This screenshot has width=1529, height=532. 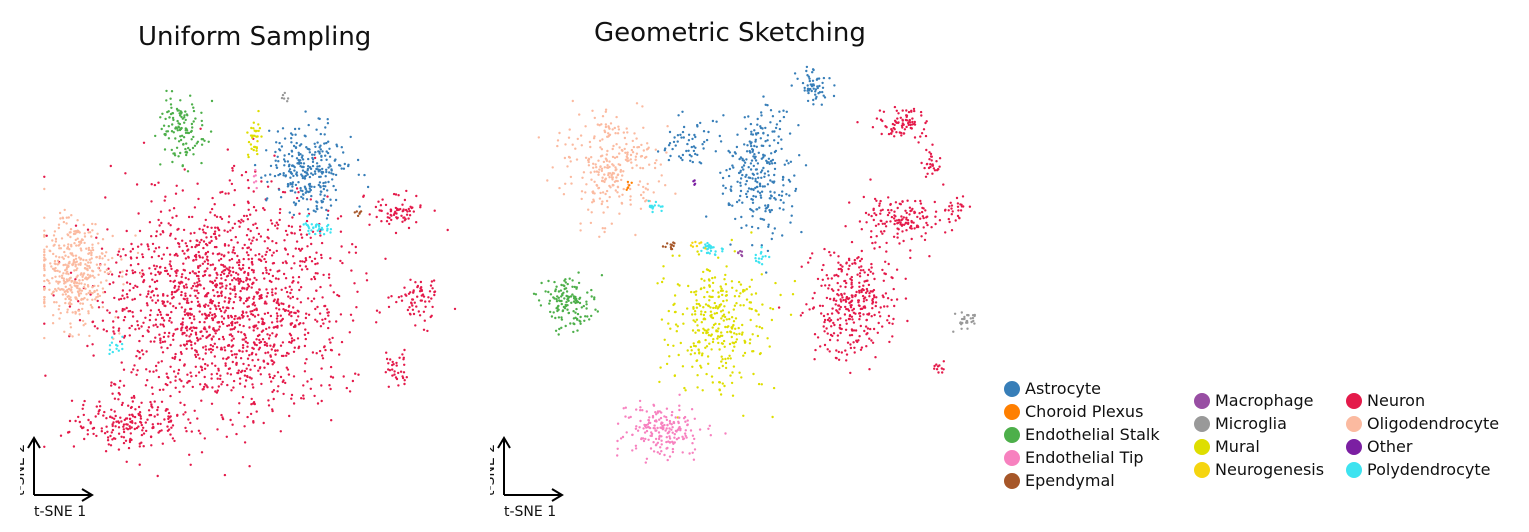 What do you see at coordinates (707, 243) in the screenshot?
I see `point-polydendrocyte` at bounding box center [707, 243].